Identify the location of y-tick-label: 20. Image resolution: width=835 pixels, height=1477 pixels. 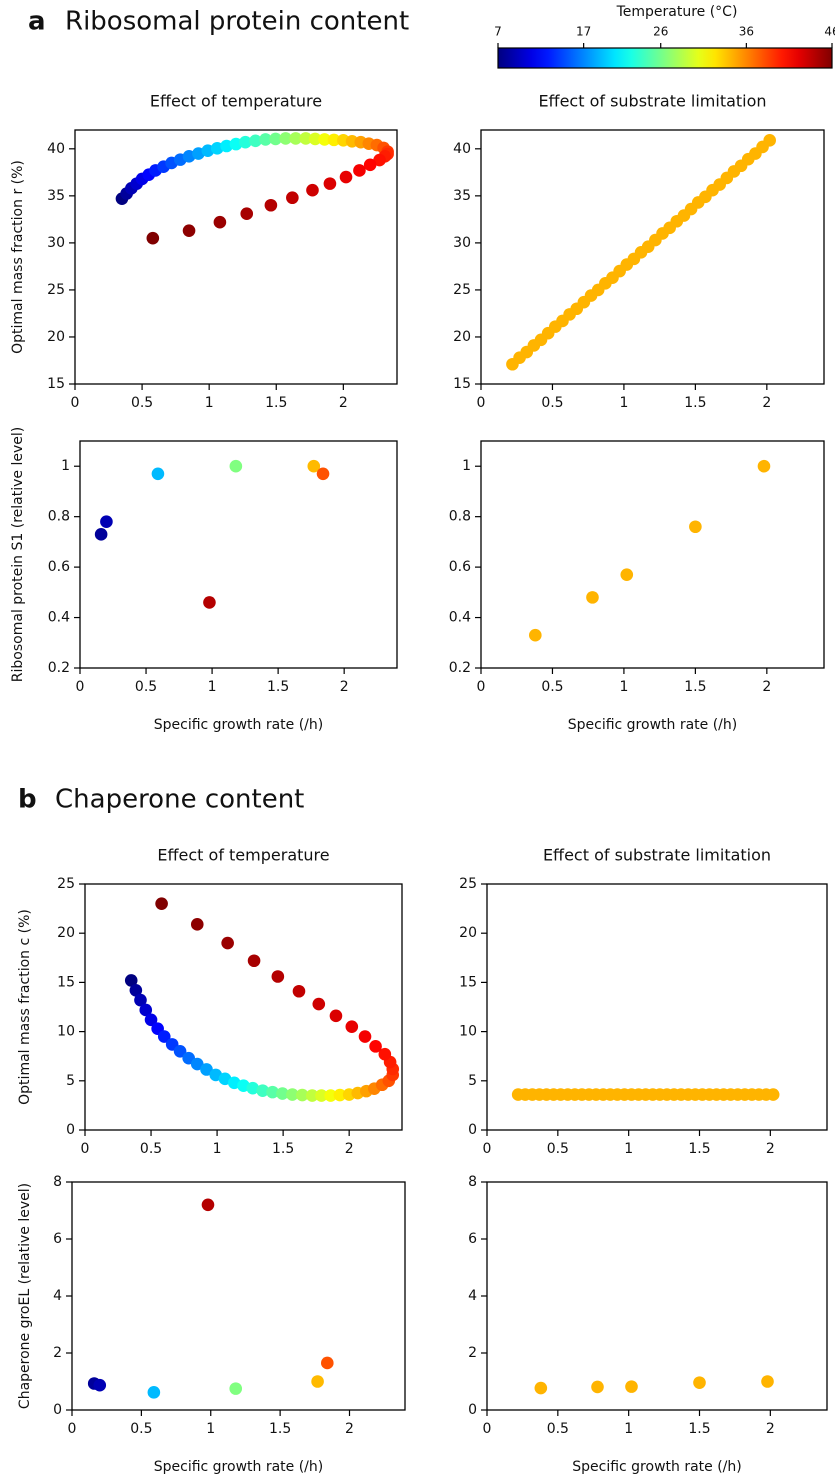
(66, 933).